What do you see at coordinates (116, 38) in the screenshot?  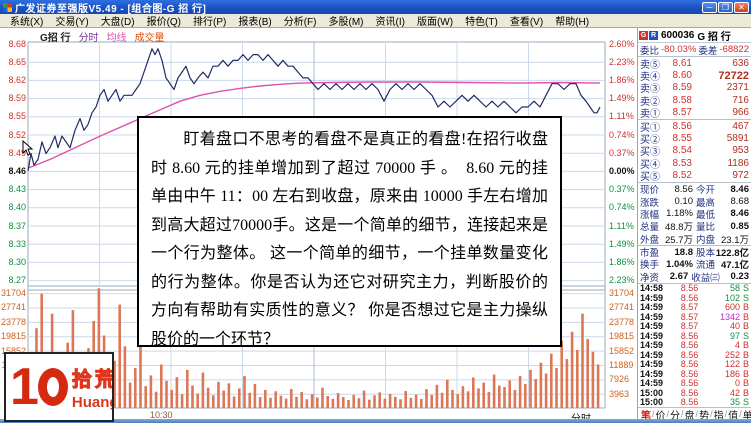 I see `chart-avgline-label: 均线` at bounding box center [116, 38].